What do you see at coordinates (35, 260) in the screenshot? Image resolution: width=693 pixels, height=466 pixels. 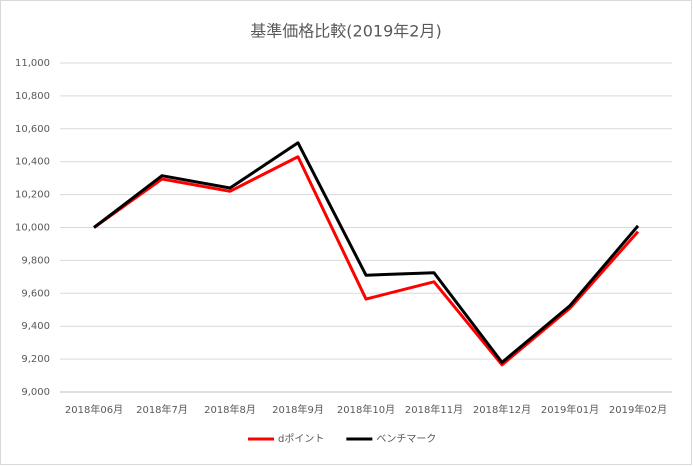 I see `y-tick-label: 9,800` at bounding box center [35, 260].